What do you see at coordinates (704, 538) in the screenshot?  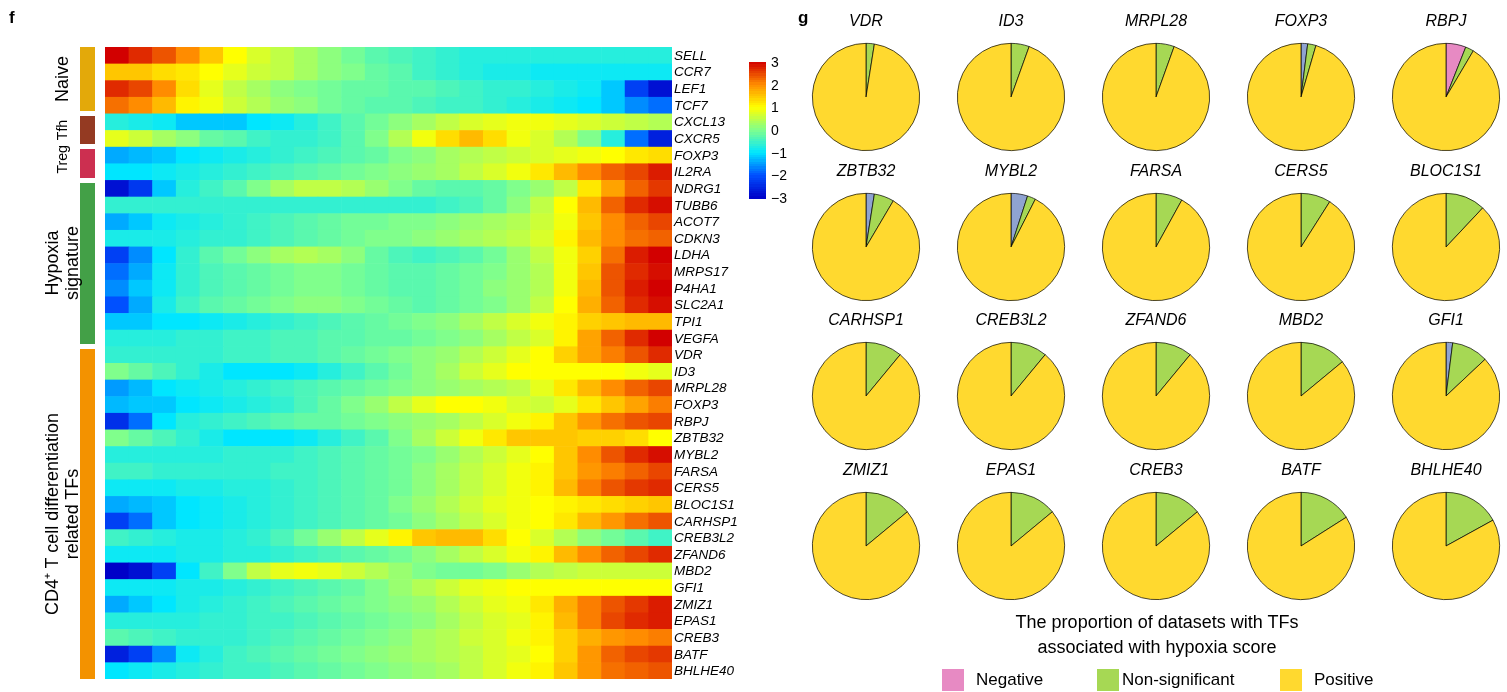 I see `y-tick-label: CREB3L2` at bounding box center [704, 538].